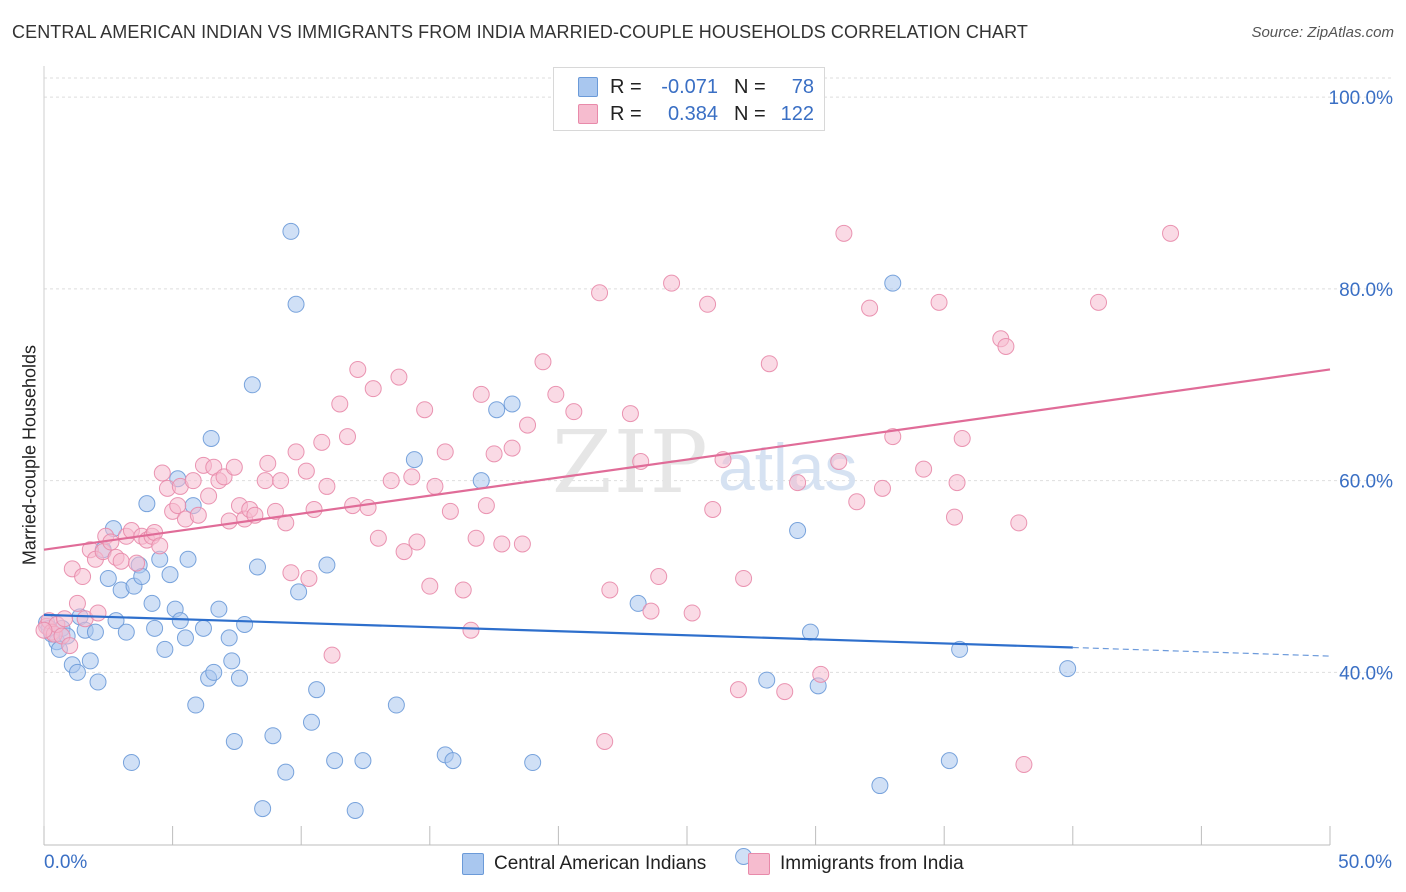  Describe the element at coordinates (692, 113) in the screenshot. I see `legend-r-value: 0.384` at that location.